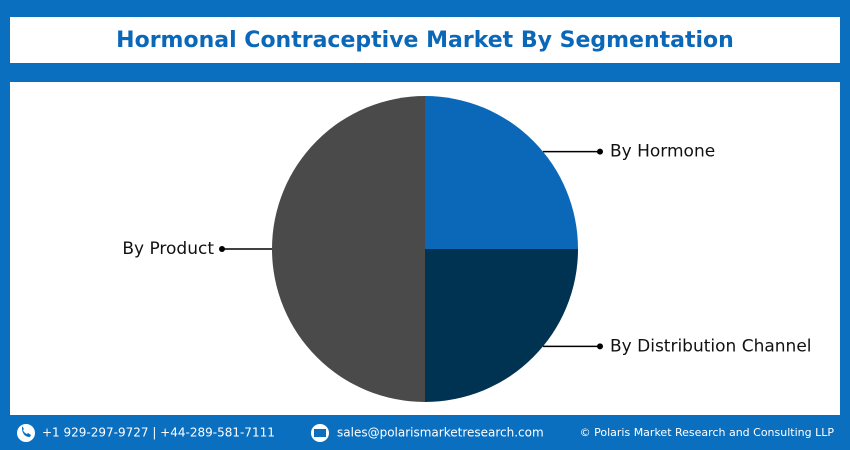  What do you see at coordinates (440, 433) in the screenshot?
I see `footer-email: sales@polarismarketresearch.com` at bounding box center [440, 433].